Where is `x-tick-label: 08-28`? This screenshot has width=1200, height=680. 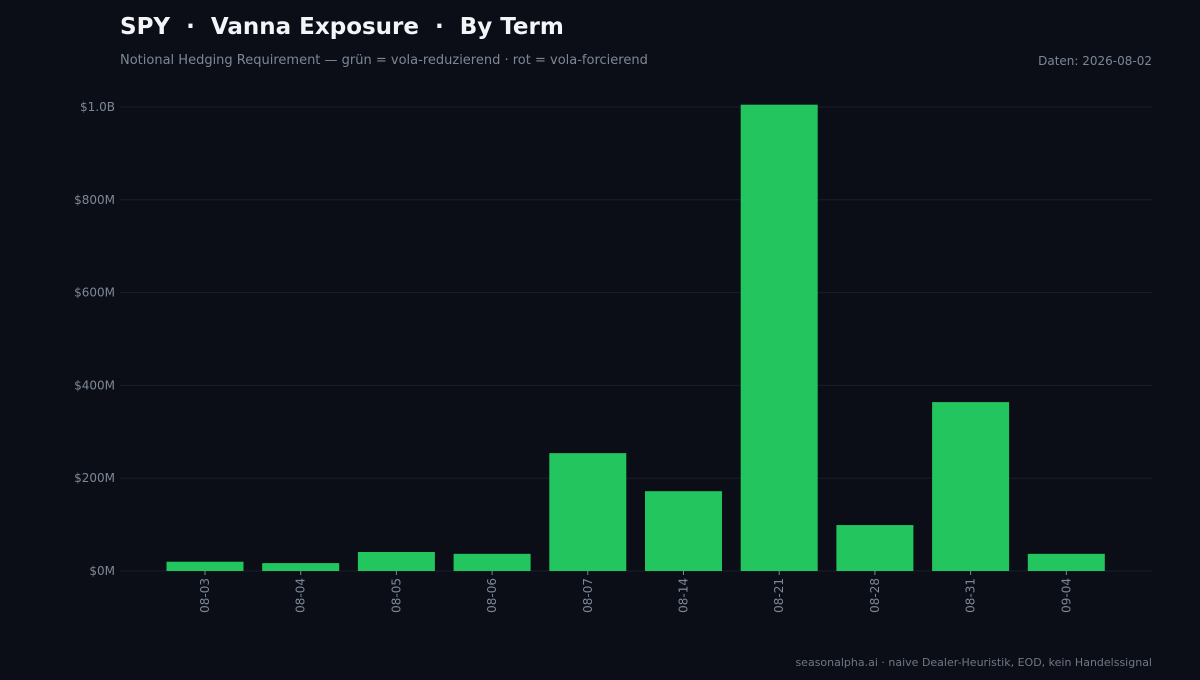
x-tick-label: 08-28 is located at coordinates (875, 595).